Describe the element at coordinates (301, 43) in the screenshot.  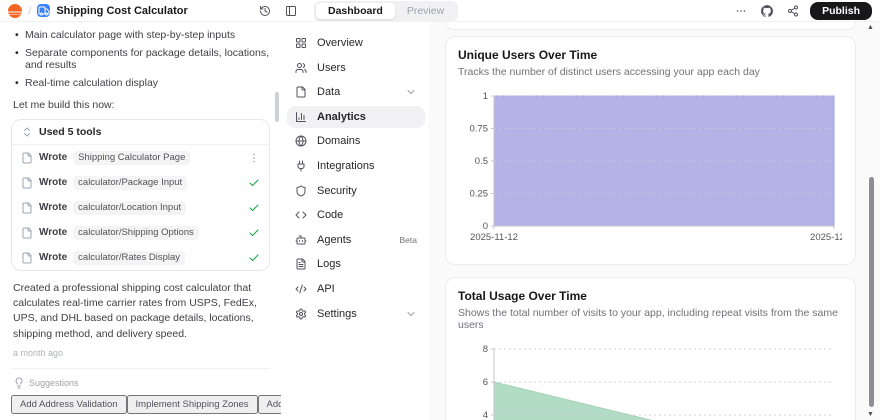
I see `grid-icon` at that location.